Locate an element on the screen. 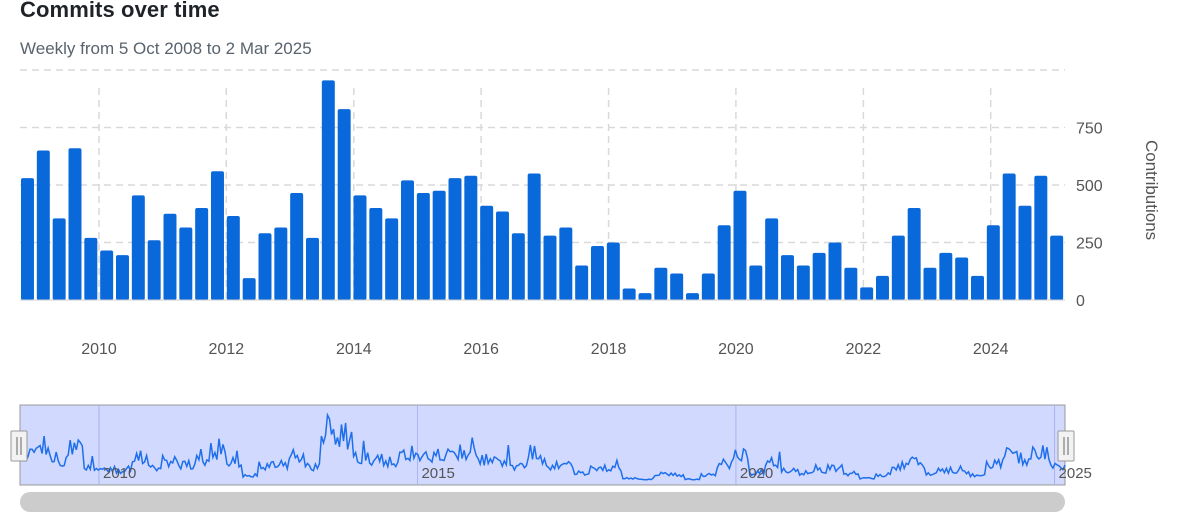 The width and height of the screenshot is (1200, 512). x-tick-label: 2016 is located at coordinates (481, 349).